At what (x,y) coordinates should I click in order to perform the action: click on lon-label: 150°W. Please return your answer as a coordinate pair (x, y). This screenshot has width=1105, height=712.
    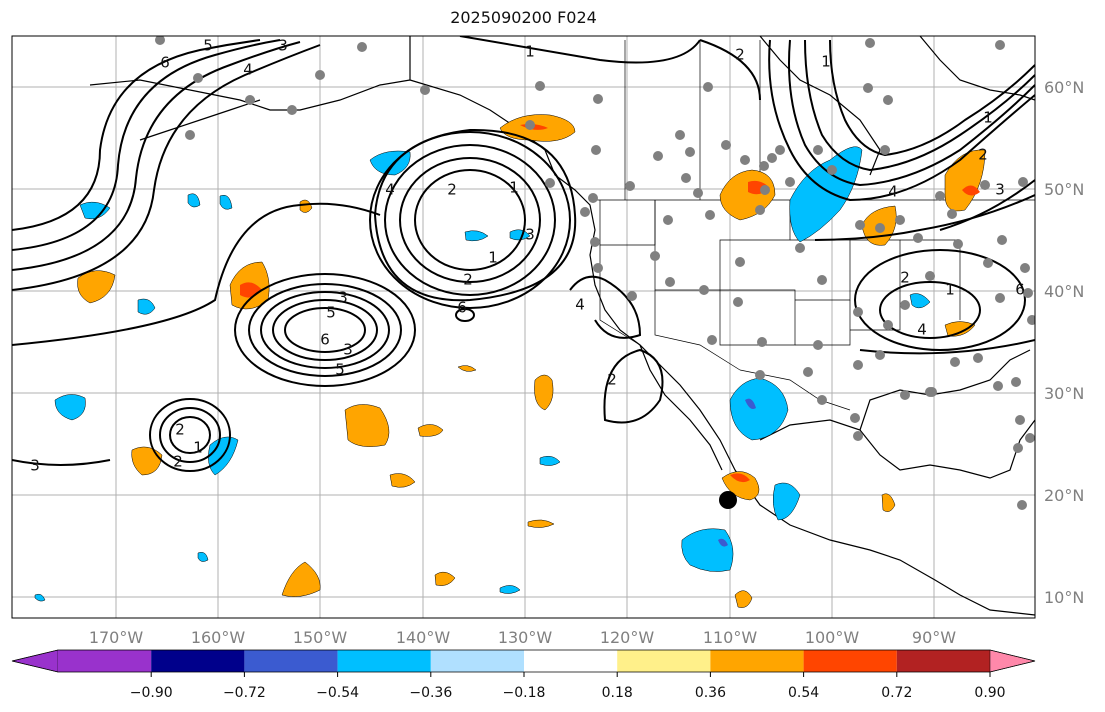
    Looking at the image, I should click on (320, 637).